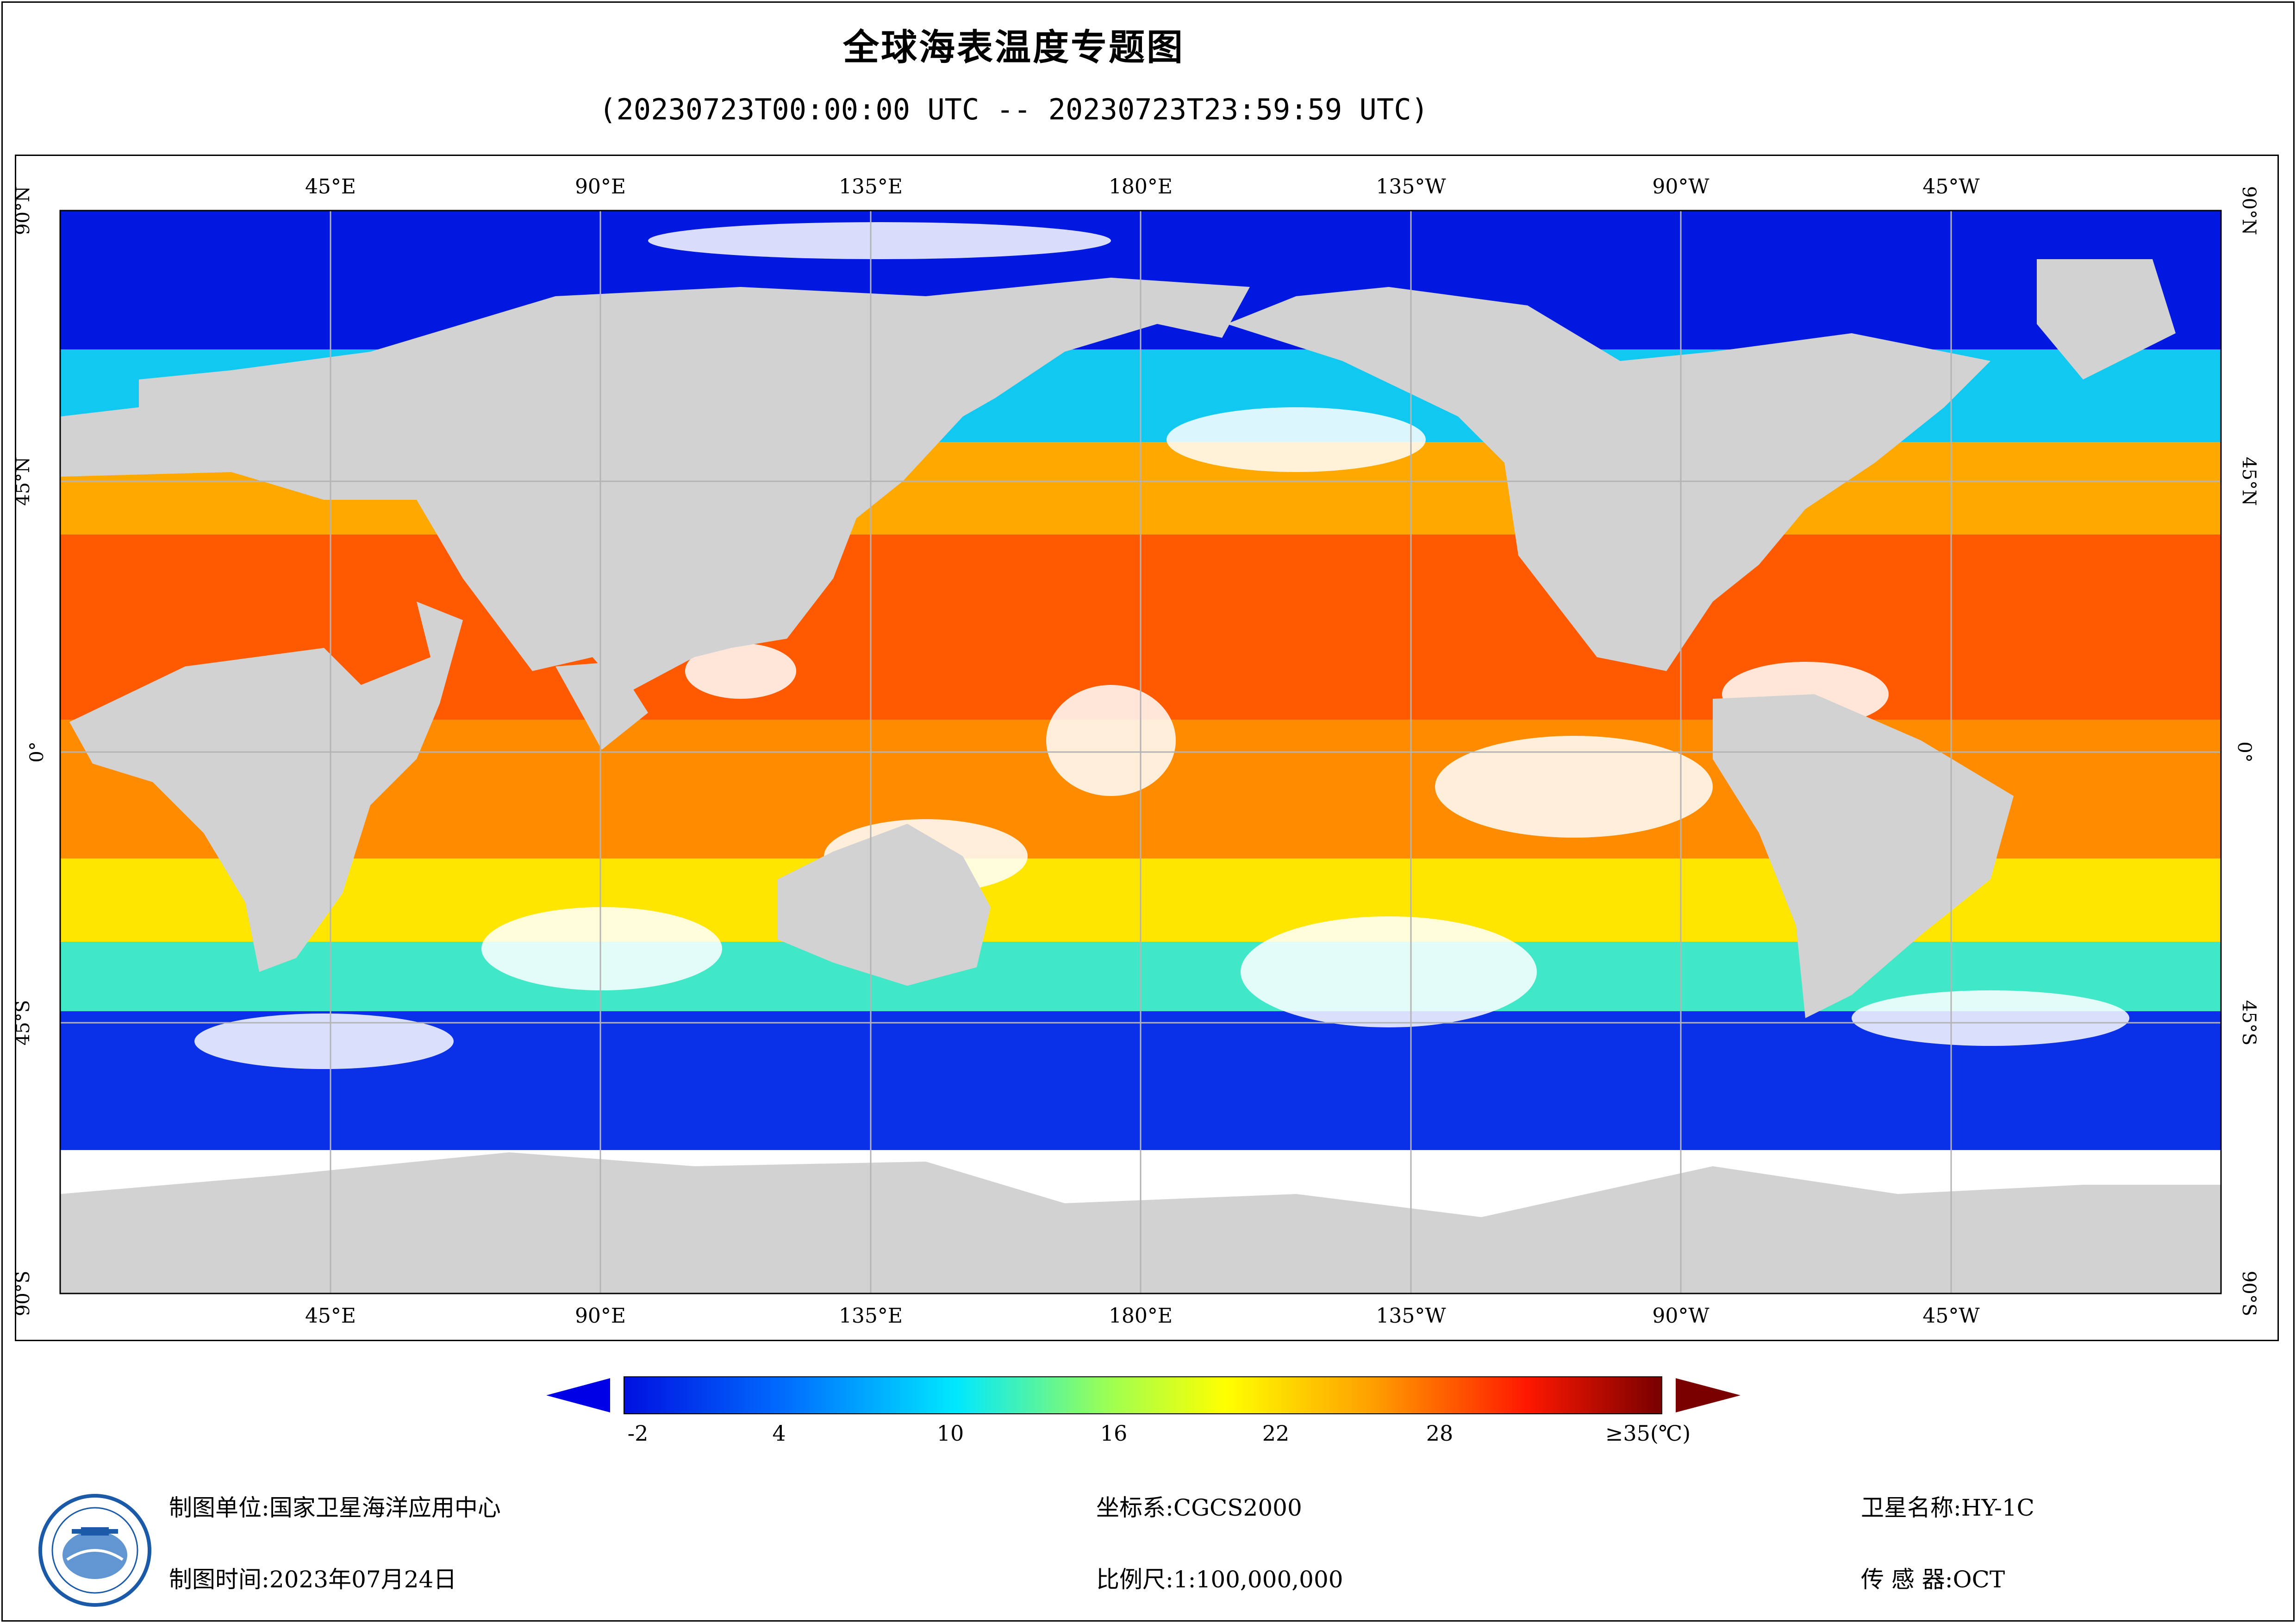  What do you see at coordinates (655, 486) in the screenshot?
I see `eurasia` at bounding box center [655, 486].